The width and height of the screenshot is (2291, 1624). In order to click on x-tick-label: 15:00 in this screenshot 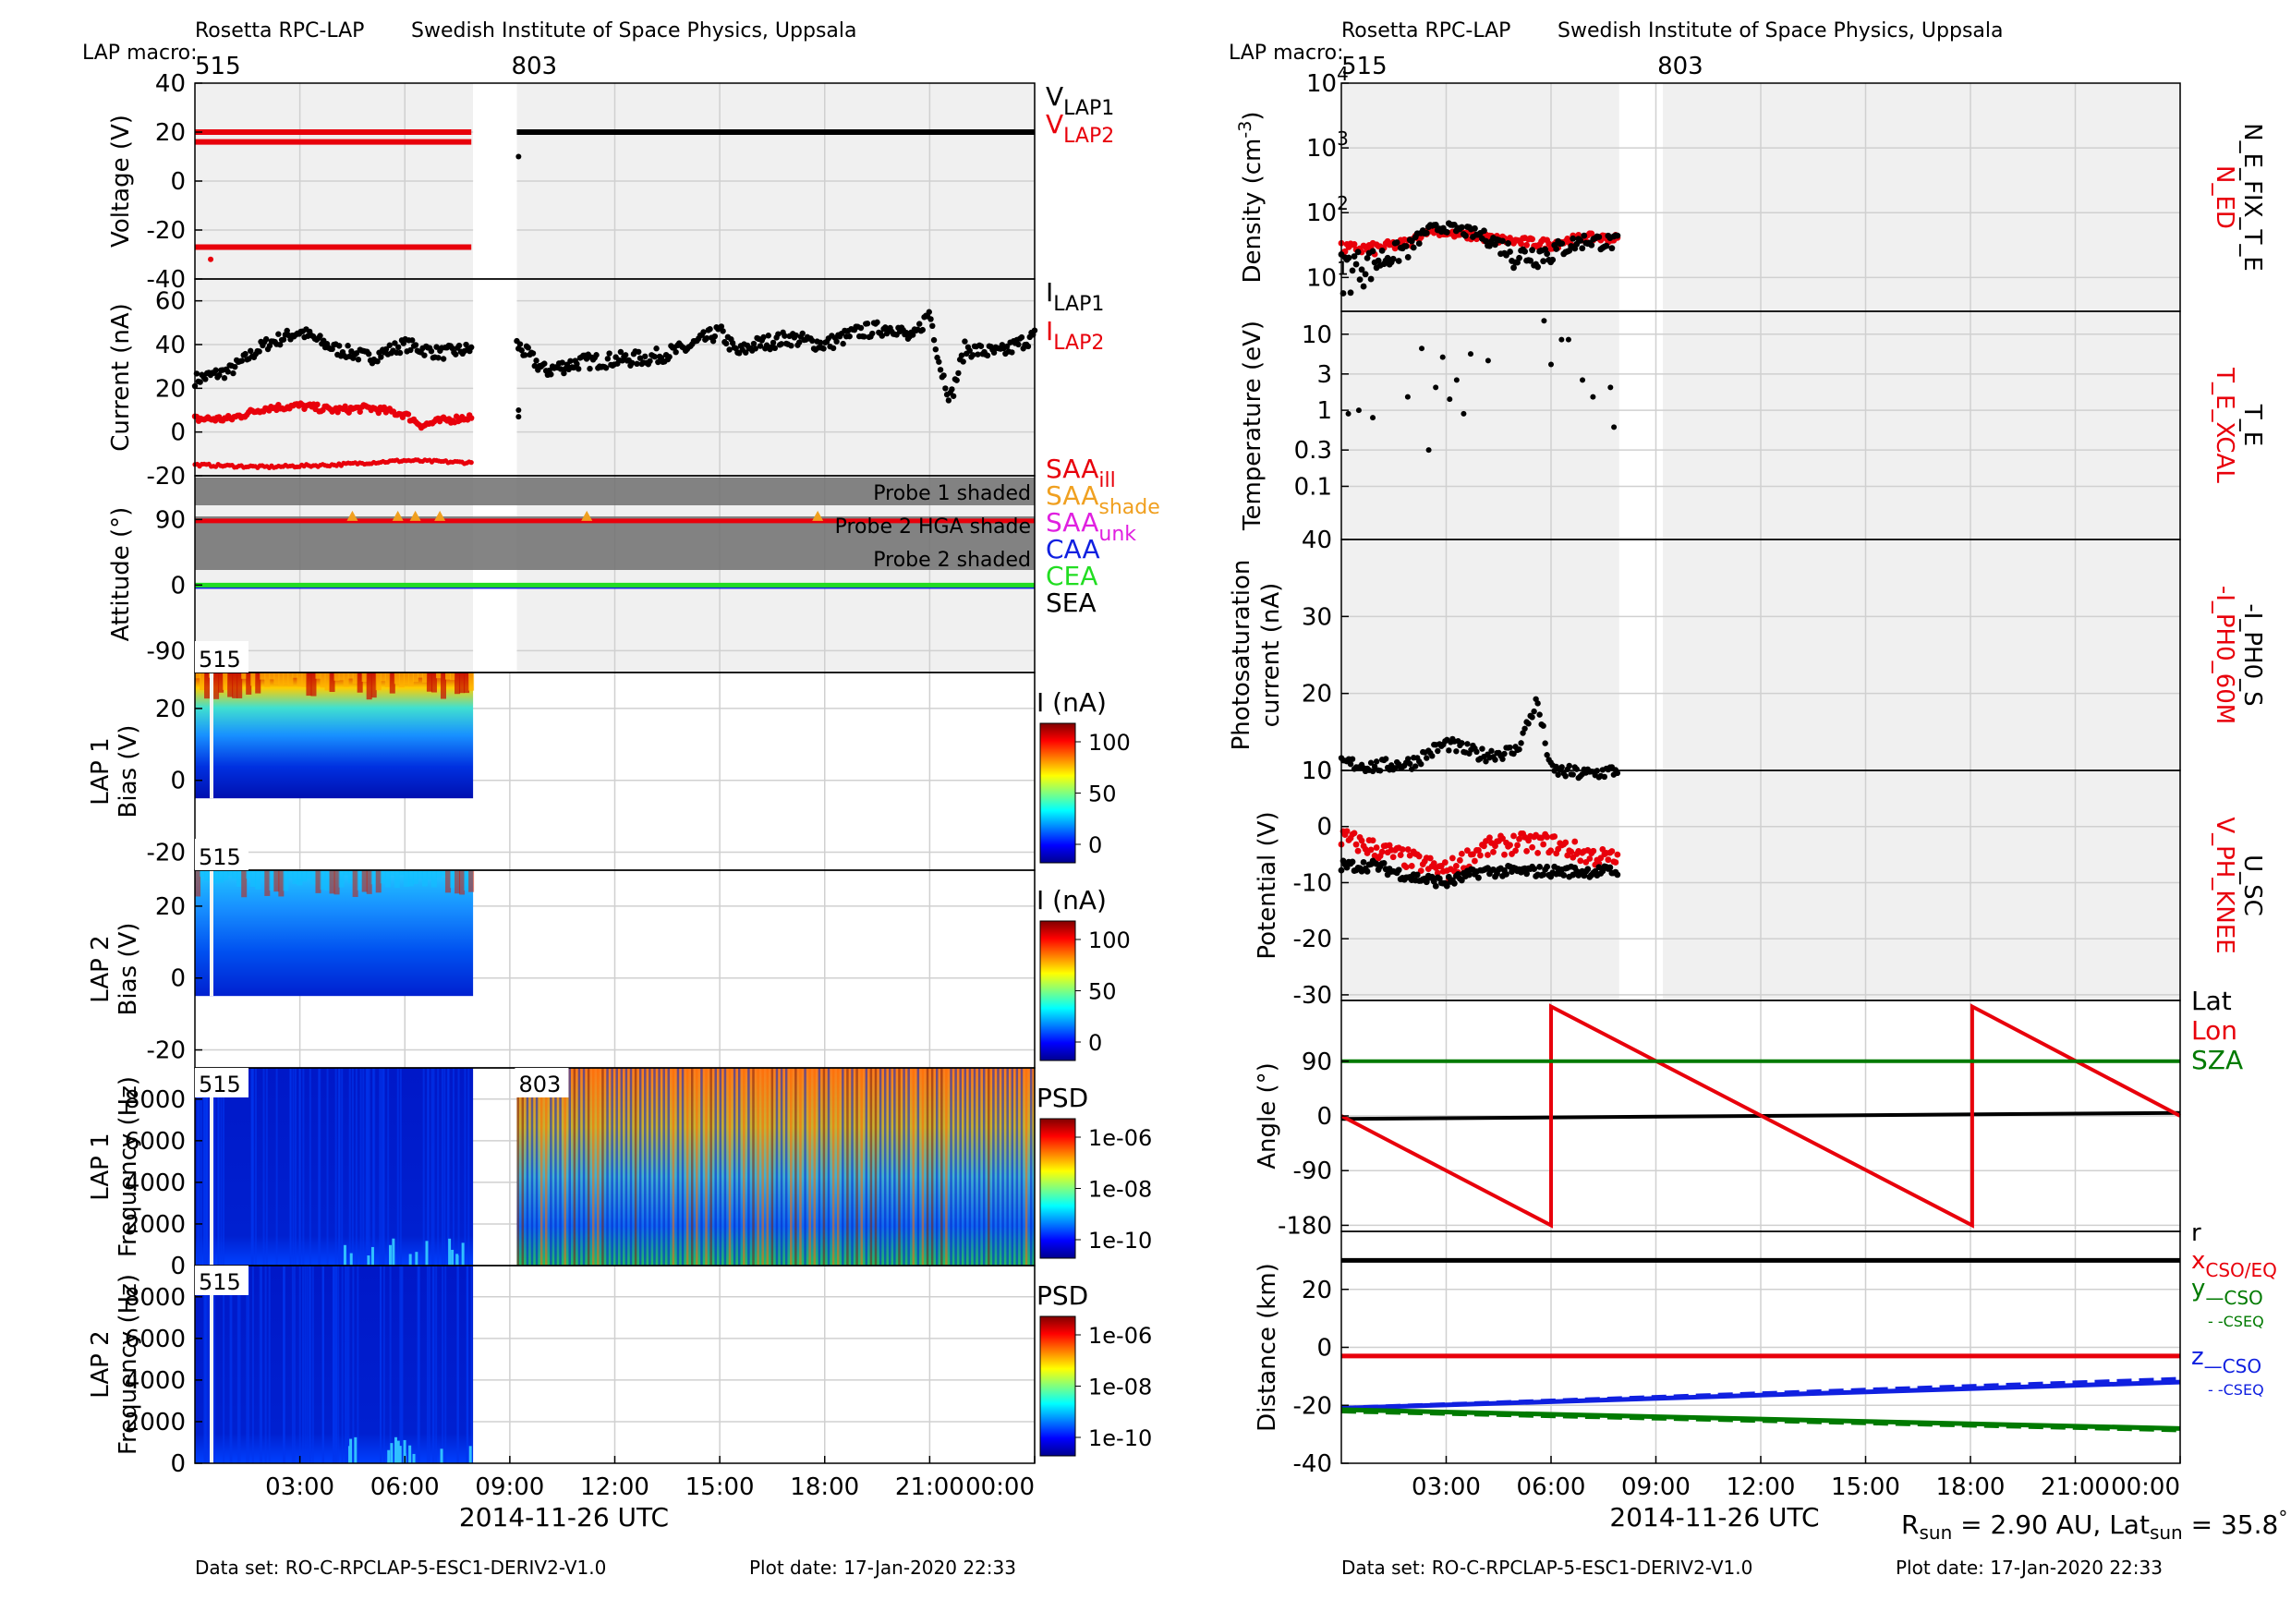, I will do `click(720, 1487)`.